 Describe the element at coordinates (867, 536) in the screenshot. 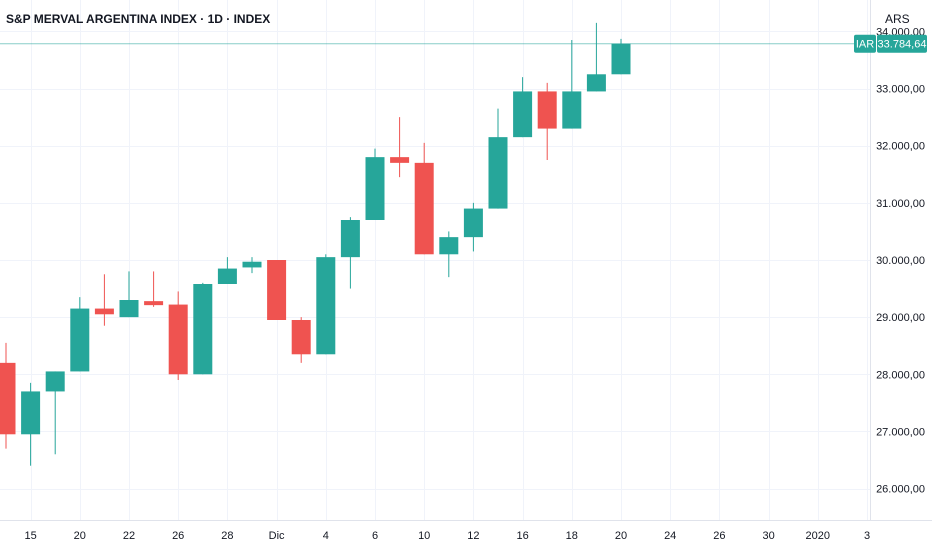

I see `time-axis-label: 3` at that location.